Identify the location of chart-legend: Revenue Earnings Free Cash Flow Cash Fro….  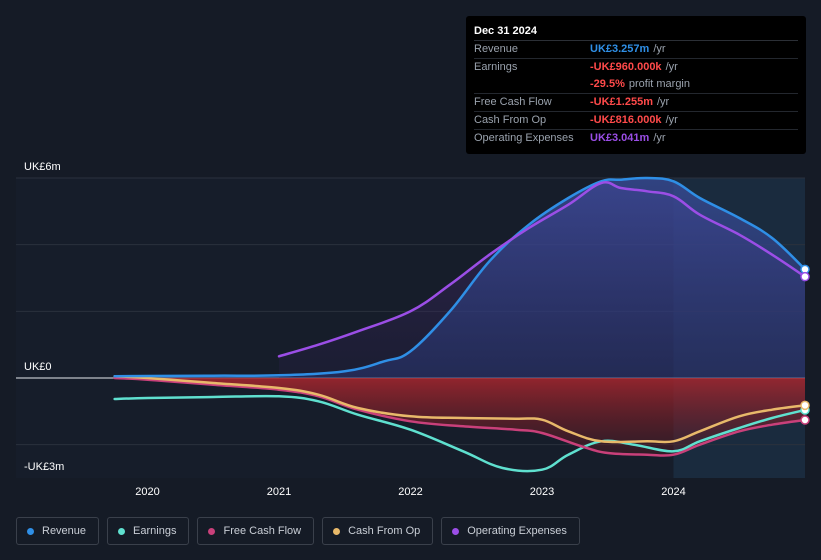
(298, 531).